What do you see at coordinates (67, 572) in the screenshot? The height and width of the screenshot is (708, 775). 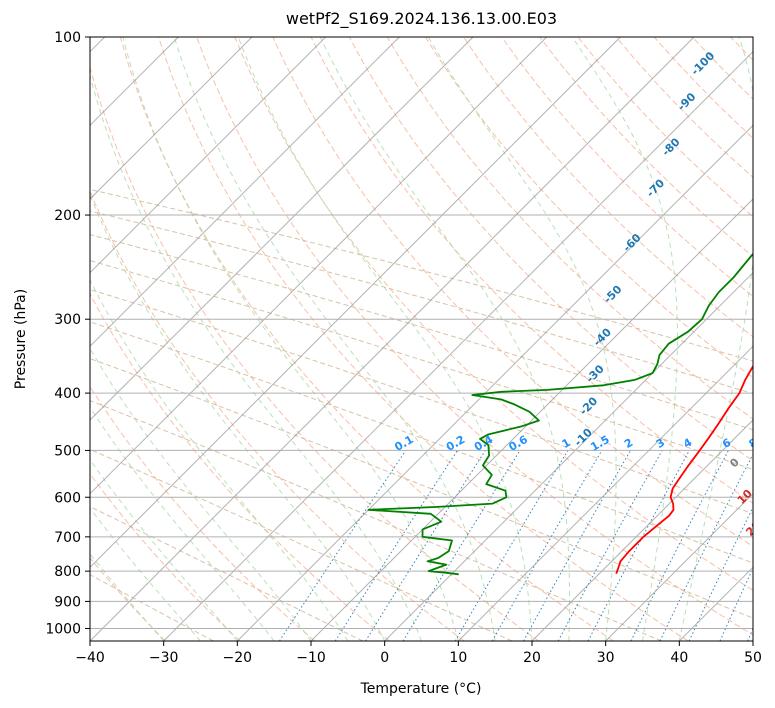 I see `y-tick-label: 800` at bounding box center [67, 572].